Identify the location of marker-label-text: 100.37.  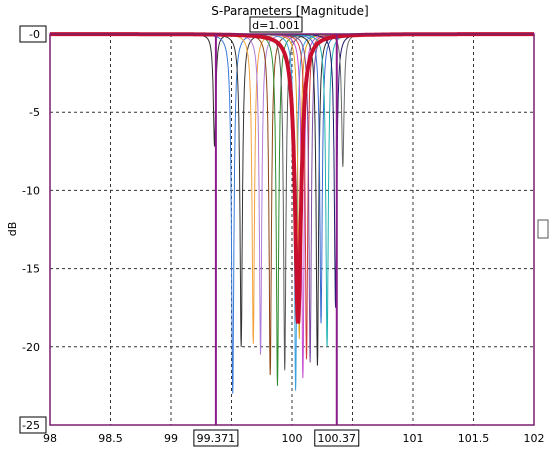
(337, 438).